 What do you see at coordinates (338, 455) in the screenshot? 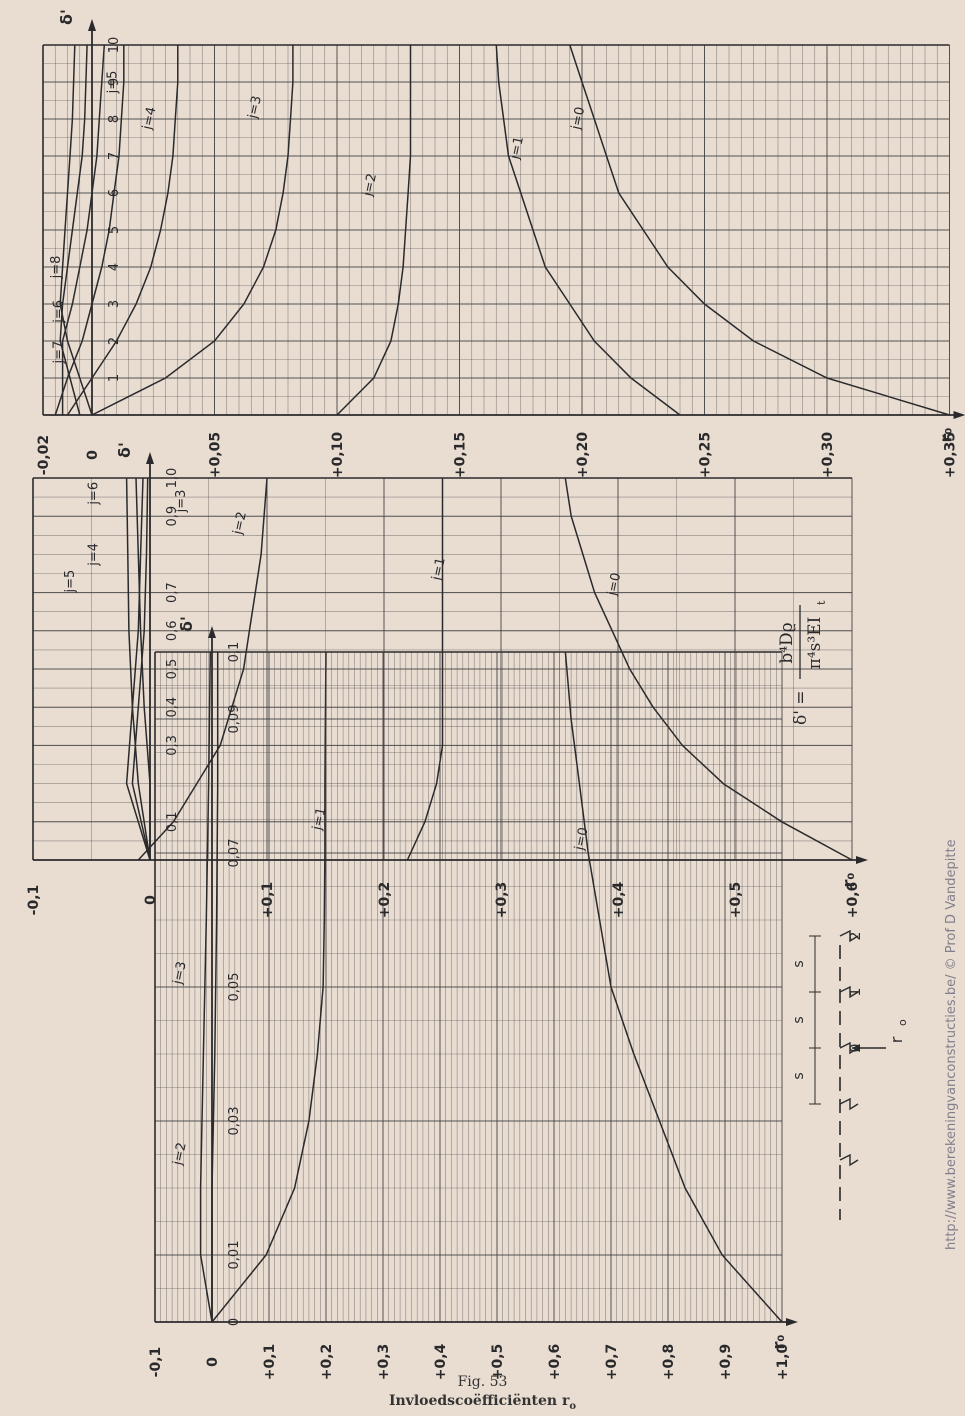
I see `r0-tick-label: +0,10` at bounding box center [338, 455].